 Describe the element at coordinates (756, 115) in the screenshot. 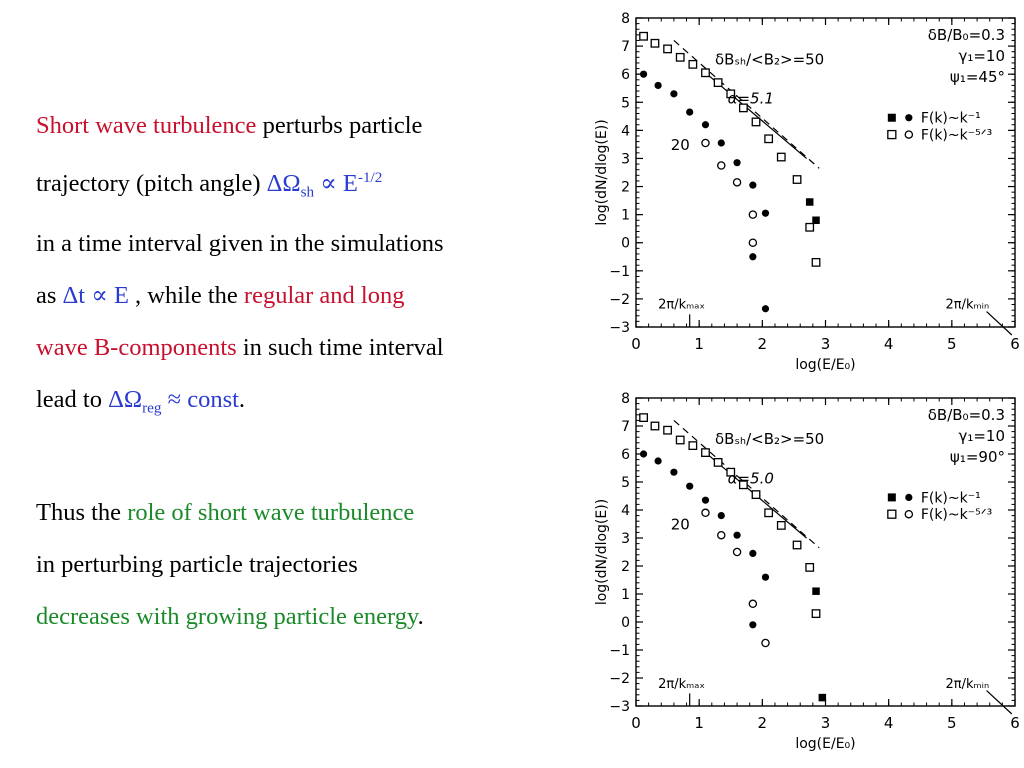

I see `fit-line-solid` at that location.